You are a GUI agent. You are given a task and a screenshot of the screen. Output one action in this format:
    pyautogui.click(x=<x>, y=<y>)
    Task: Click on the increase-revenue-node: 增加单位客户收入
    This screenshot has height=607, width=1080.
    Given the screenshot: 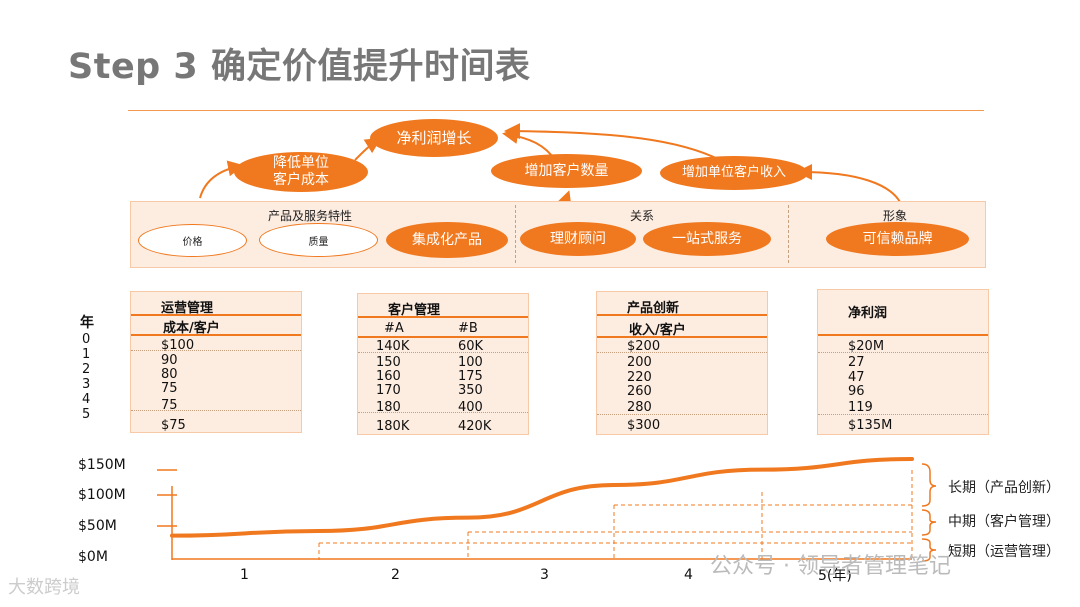 What is the action you would take?
    pyautogui.click(x=734, y=173)
    